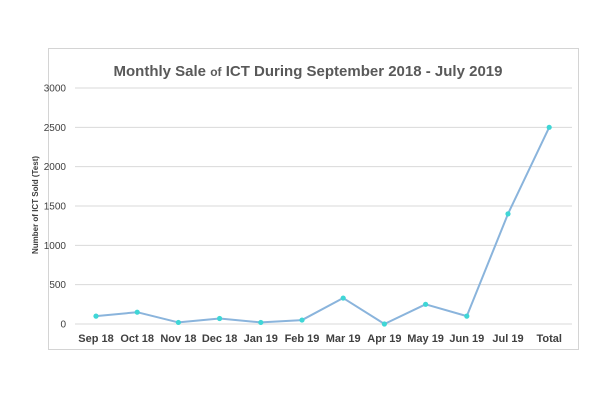  I want to click on x-tick-label: Feb 19, so click(302, 339).